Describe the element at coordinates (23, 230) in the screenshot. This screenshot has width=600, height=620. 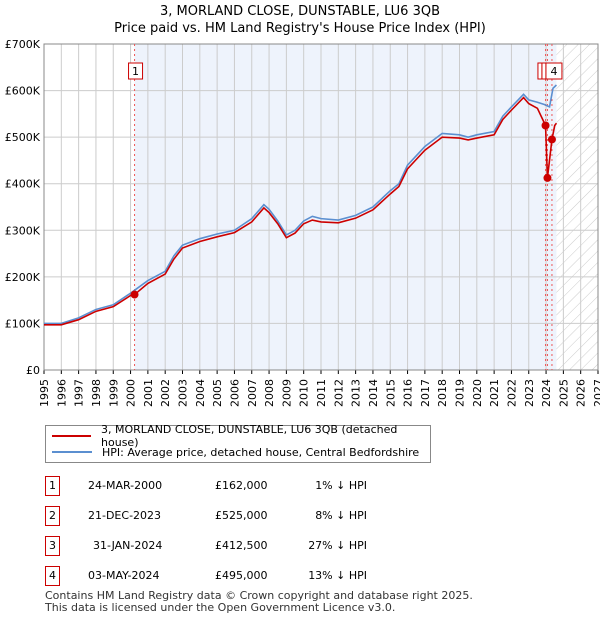
I see `y-tick-label: £300K` at that location.